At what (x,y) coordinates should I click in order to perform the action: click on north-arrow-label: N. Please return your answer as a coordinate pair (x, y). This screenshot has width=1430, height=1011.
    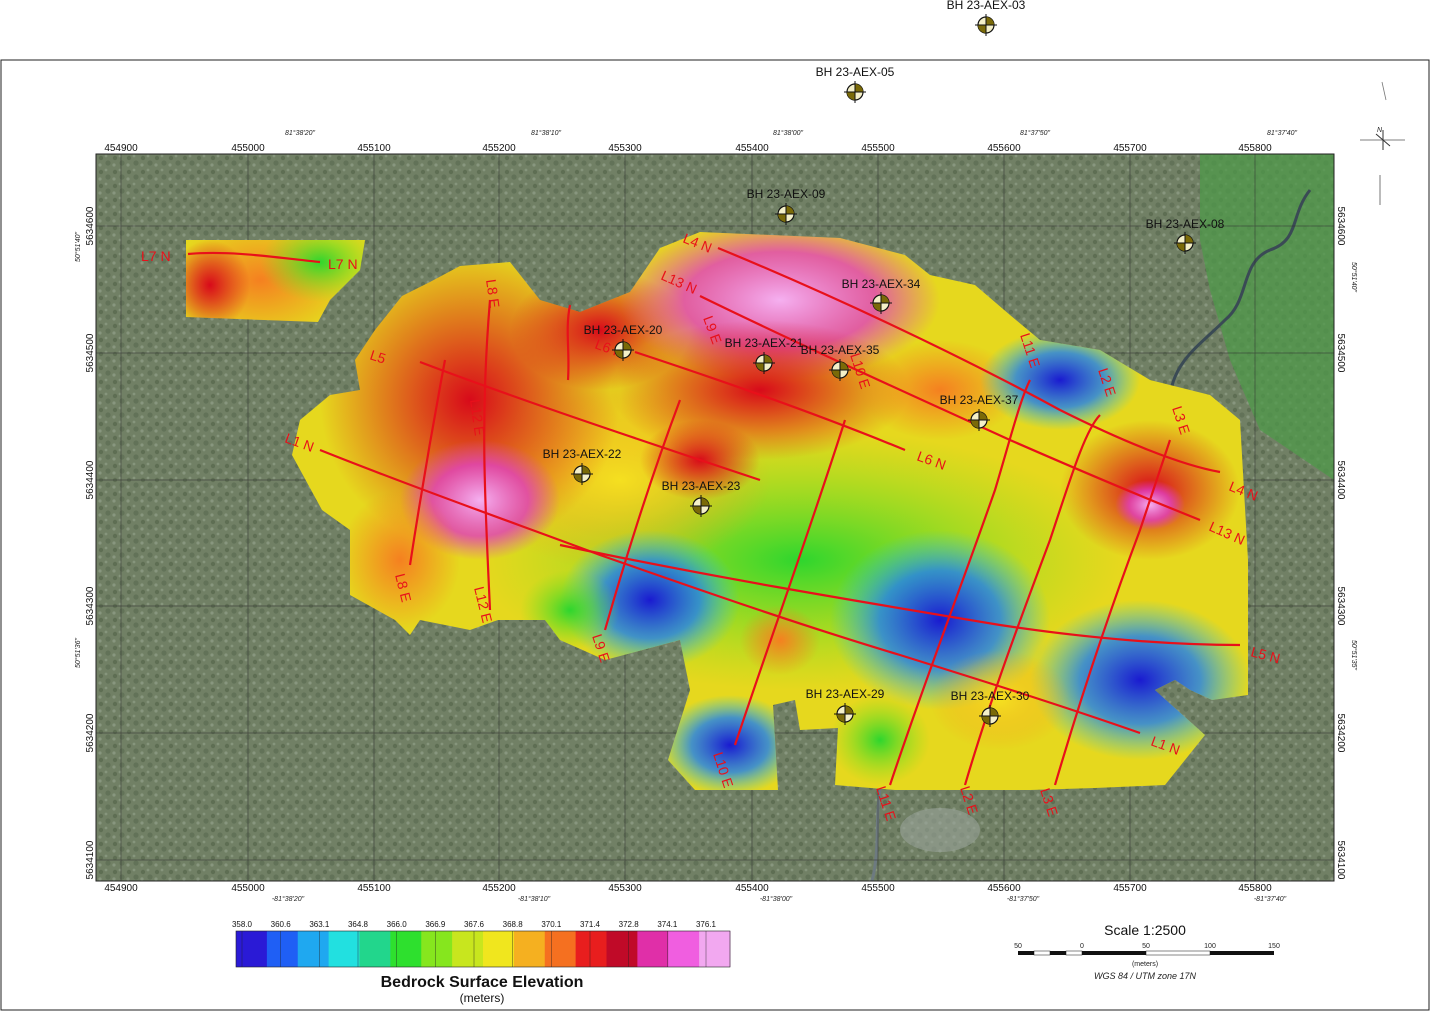
    Looking at the image, I should click on (1380, 130).